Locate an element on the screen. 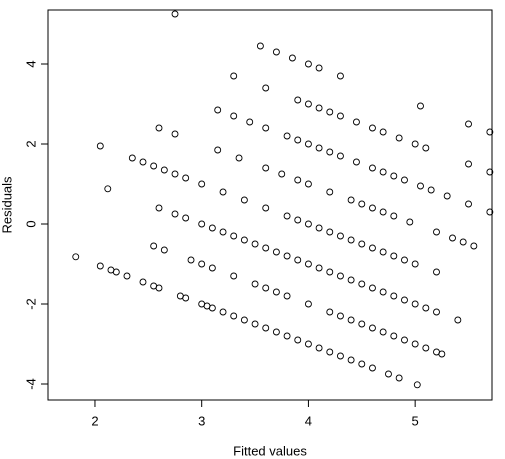 The image size is (505, 459). x-tick-label: 5 is located at coordinates (415, 420).